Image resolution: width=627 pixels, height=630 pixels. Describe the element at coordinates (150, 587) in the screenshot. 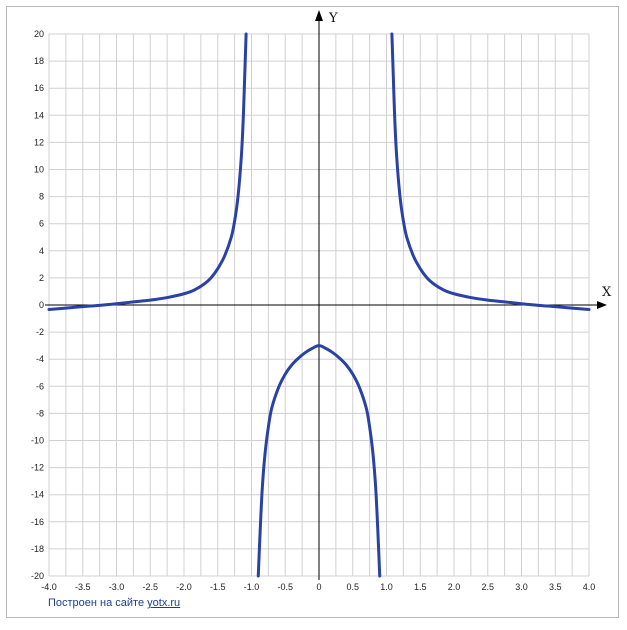

I see `x-tick-label: -2.5` at that location.